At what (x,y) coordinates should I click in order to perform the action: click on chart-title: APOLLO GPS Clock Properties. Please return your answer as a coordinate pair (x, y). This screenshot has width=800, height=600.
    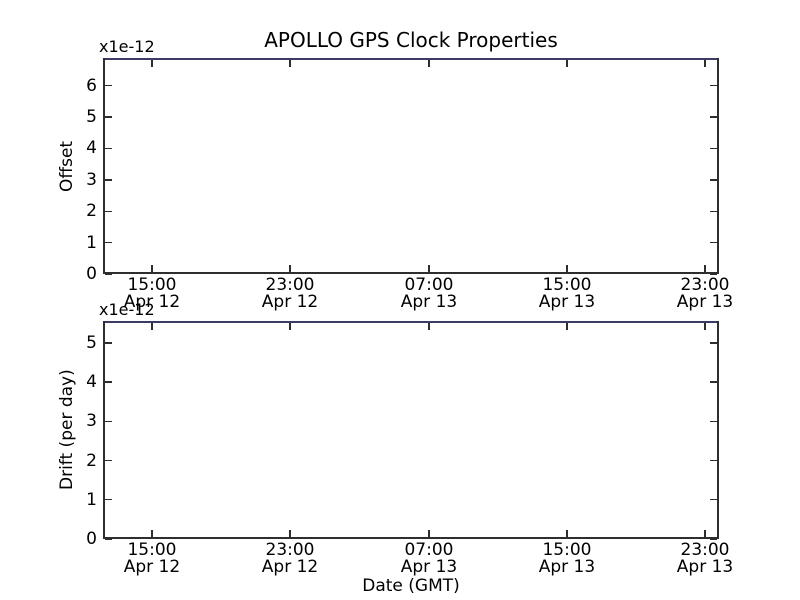
    Looking at the image, I should click on (411, 40).